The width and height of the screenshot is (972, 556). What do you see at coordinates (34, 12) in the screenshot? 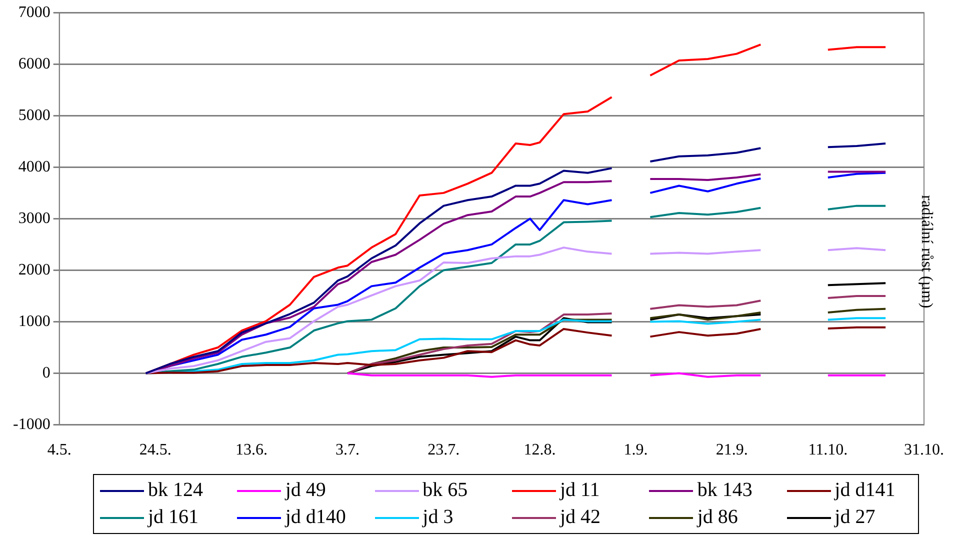
I see `y-tick-label: 7000` at bounding box center [34, 12].